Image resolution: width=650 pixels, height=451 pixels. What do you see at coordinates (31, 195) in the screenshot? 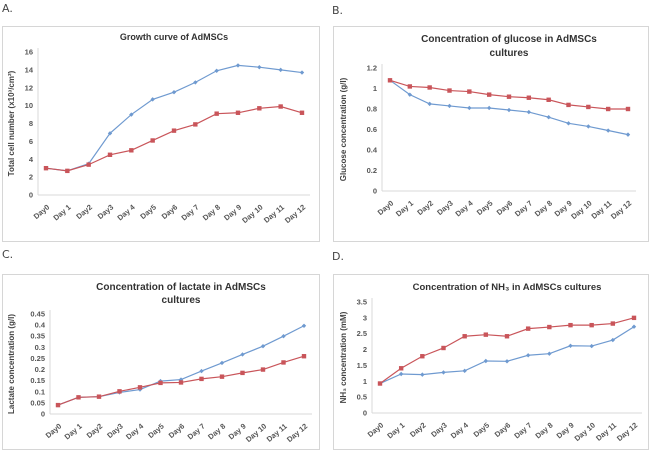
I see `y-tick-label: 0` at bounding box center [31, 195].